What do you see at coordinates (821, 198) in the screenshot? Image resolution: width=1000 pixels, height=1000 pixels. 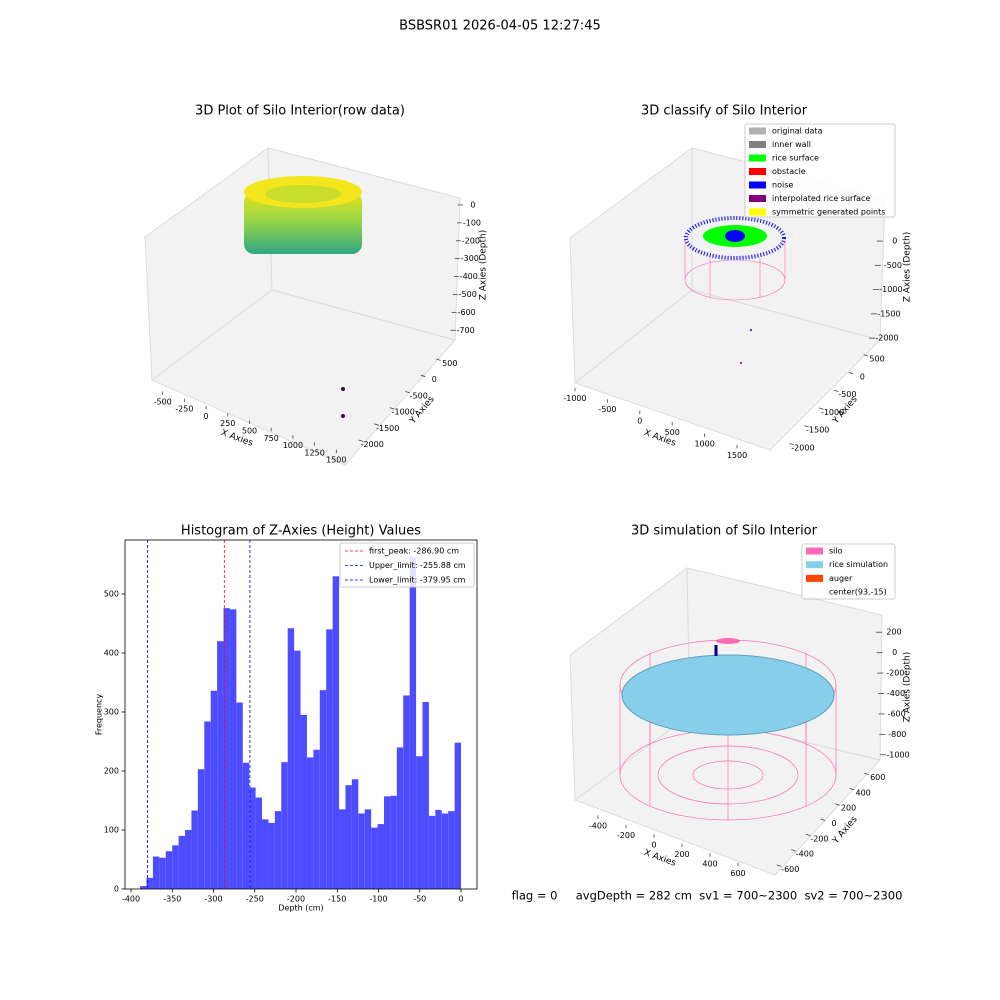 I see `legend-label: interpolated rice surface` at bounding box center [821, 198].